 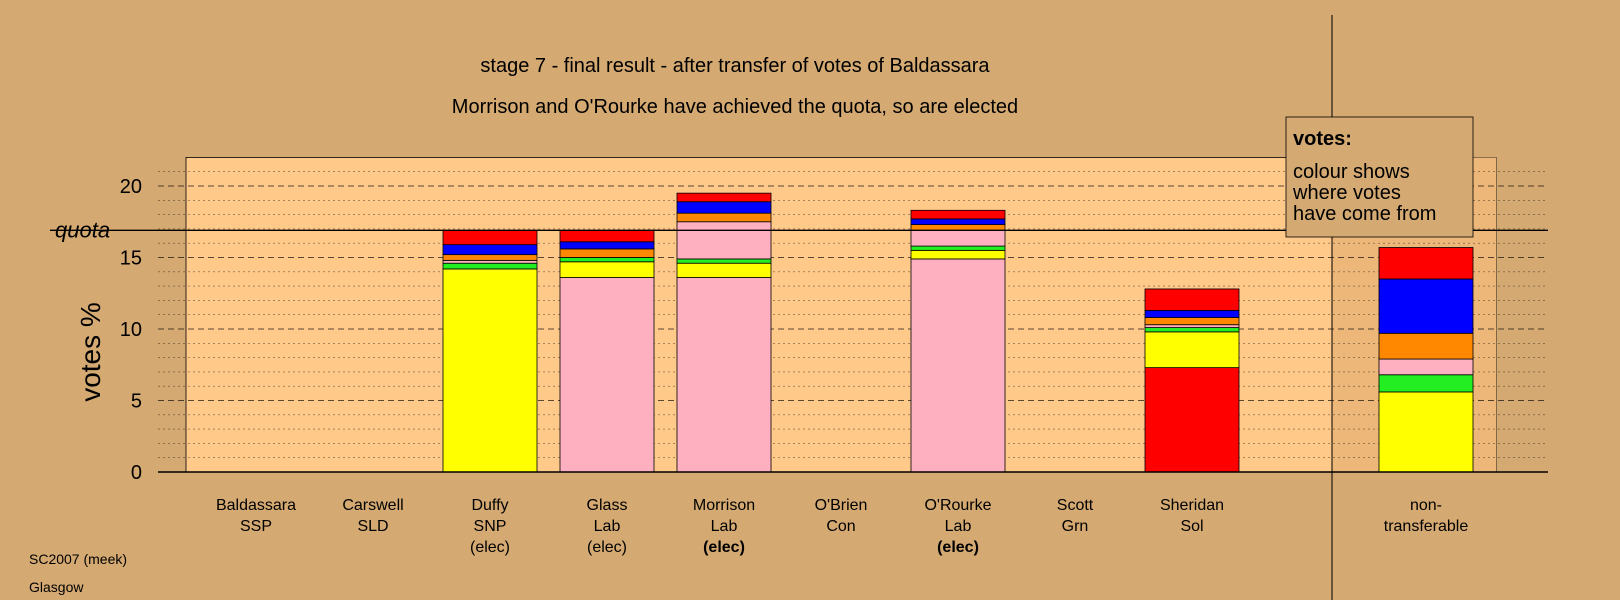 What do you see at coordinates (136, 473) in the screenshot?
I see `y-tick-label: 0` at bounding box center [136, 473].